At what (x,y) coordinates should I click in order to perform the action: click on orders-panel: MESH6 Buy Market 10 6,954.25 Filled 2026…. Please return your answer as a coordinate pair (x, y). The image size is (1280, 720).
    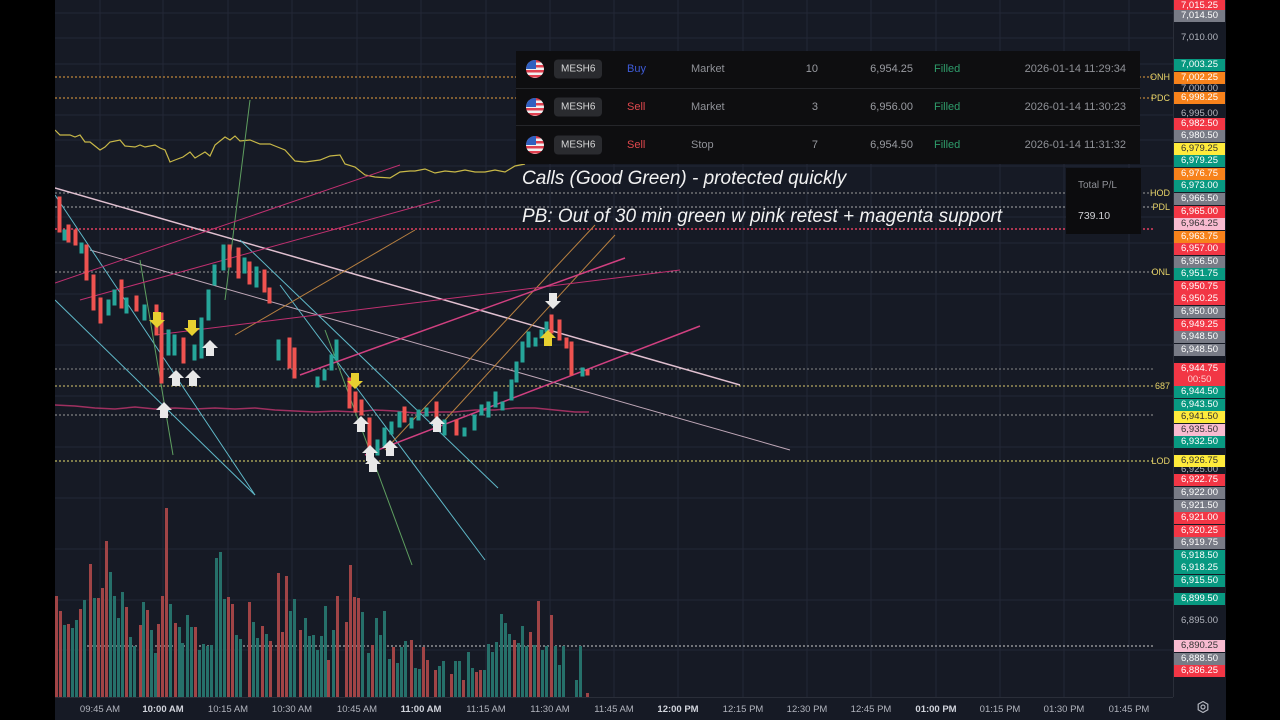
    Looking at the image, I should click on (828, 107).